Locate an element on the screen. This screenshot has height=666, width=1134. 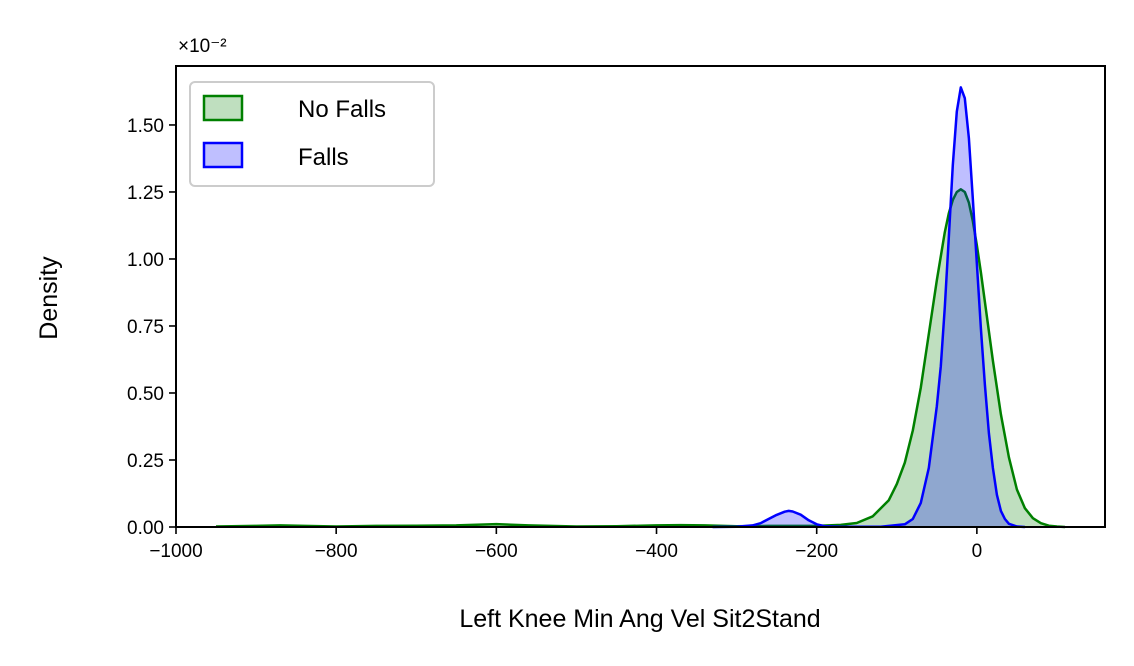
y-axis-label: Density is located at coordinates (49, 298).